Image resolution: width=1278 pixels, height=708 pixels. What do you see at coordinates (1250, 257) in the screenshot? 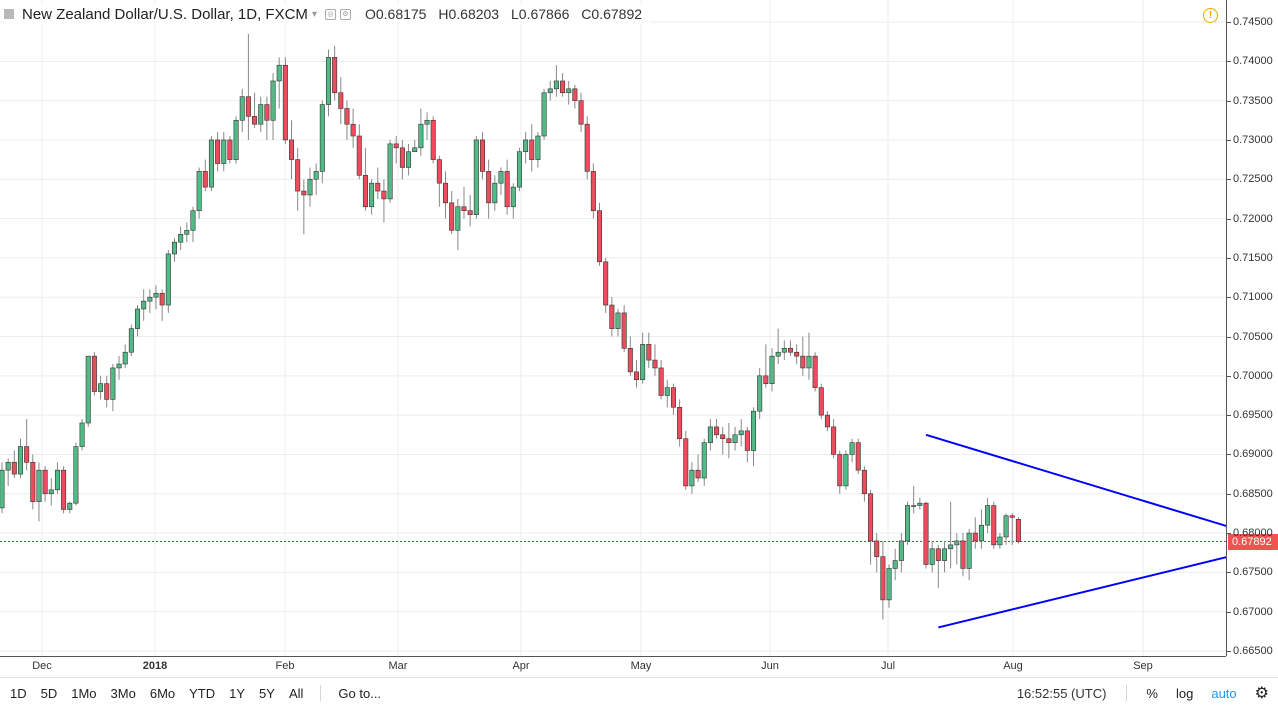
I see `price-tick-label: 0.71500` at bounding box center [1250, 257].